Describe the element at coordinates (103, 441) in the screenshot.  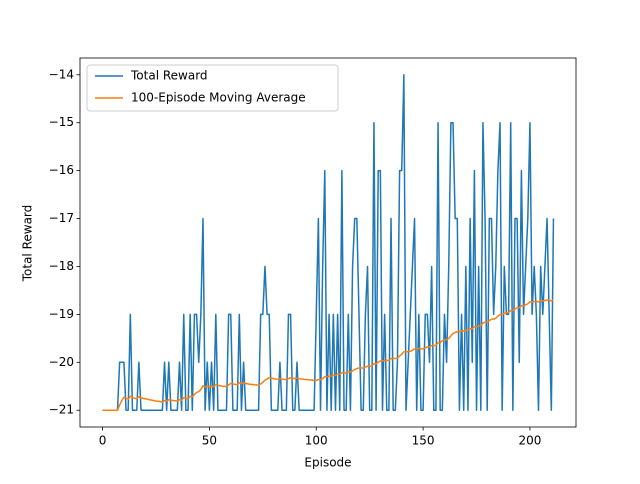
I see `x-tick-label: 0` at that location.